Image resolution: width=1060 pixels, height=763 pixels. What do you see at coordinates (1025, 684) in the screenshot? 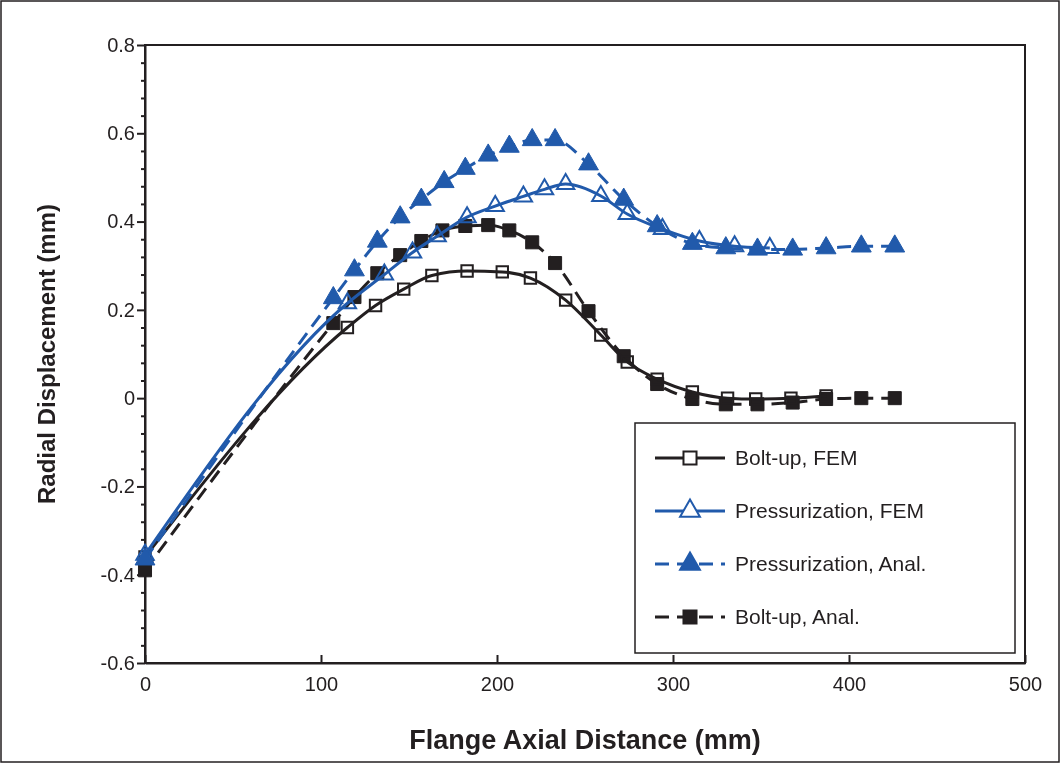
I see `x-tick-label: 500` at bounding box center [1025, 684].